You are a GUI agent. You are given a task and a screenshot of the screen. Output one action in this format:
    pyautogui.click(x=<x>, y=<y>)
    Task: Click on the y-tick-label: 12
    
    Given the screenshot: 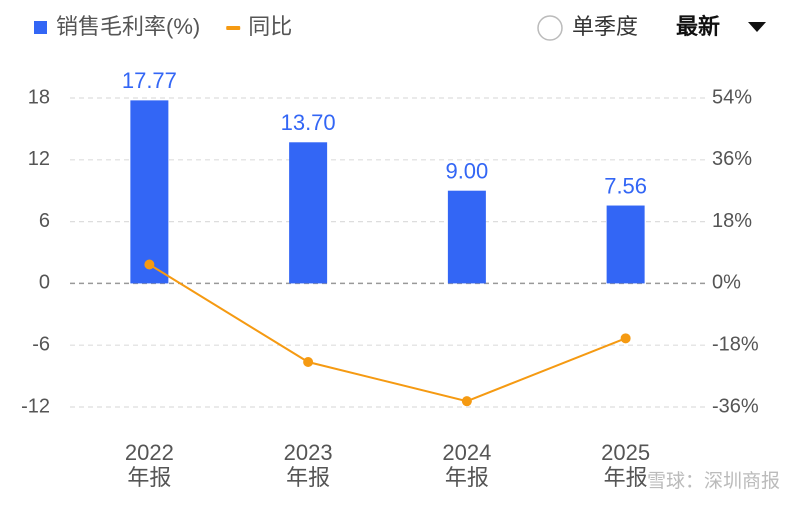 What is the action you would take?
    pyautogui.click(x=39, y=159)
    